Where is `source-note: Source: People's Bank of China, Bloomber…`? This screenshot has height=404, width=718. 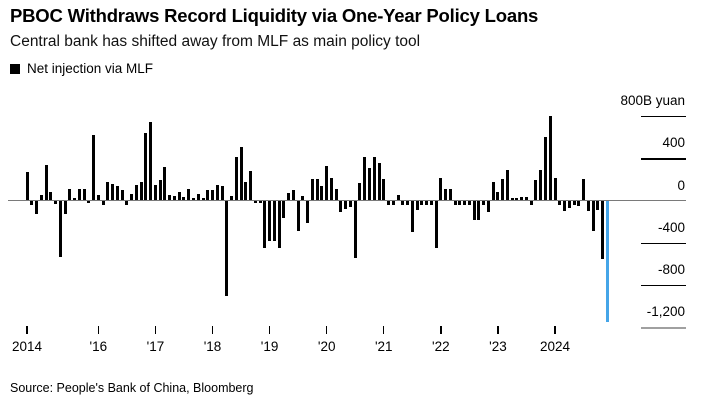
source-note: Source: People's Bank of China, Bloomber… is located at coordinates (132, 388).